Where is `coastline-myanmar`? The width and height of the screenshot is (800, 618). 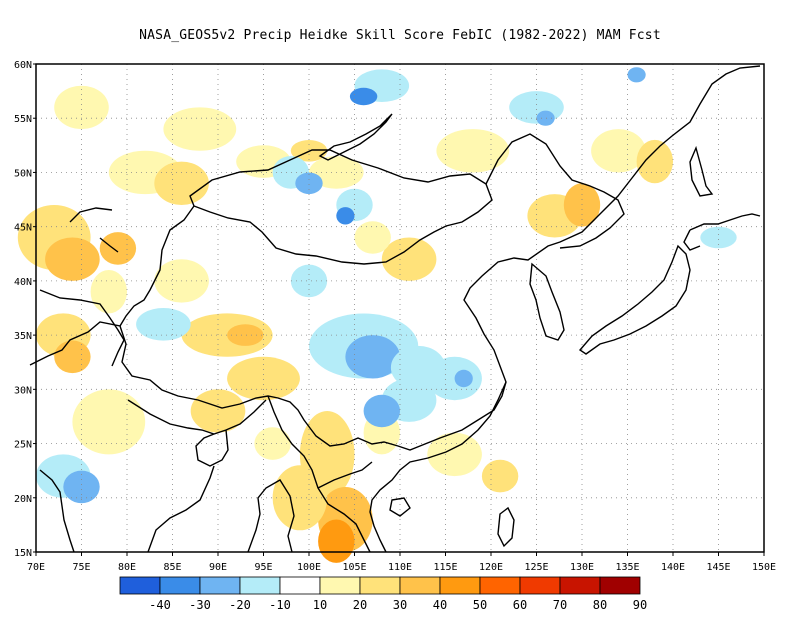 coastline-myanmar is located at coordinates (271, 516).